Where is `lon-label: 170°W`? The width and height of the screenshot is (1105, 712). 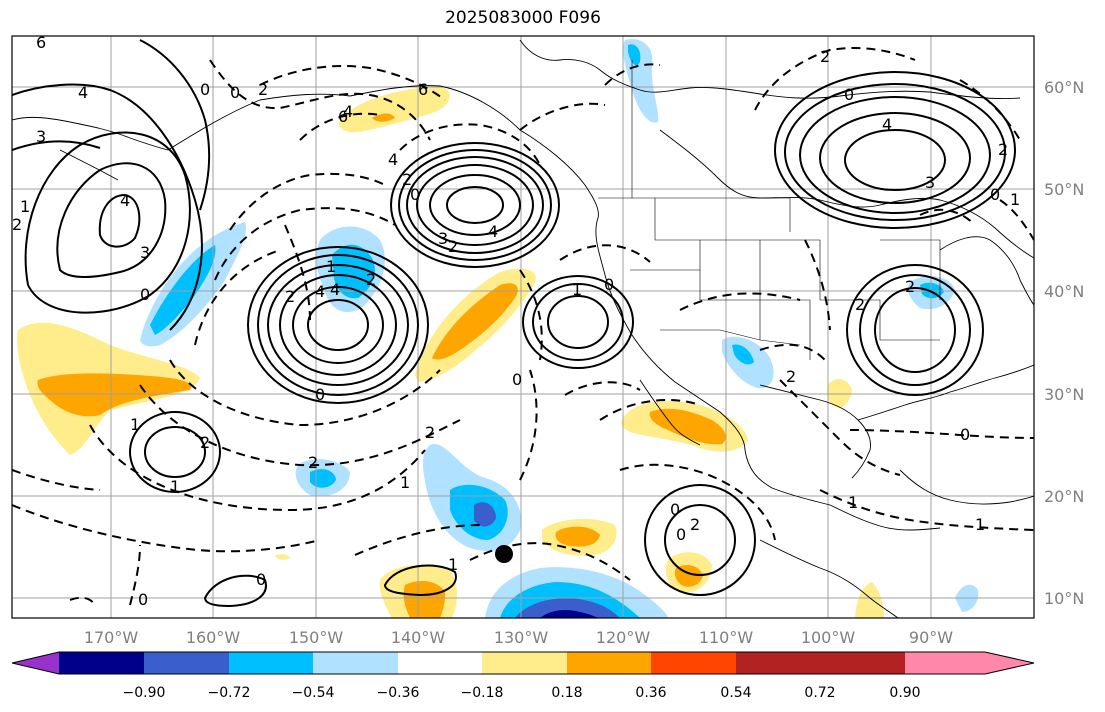 lon-label: 170°W is located at coordinates (111, 637).